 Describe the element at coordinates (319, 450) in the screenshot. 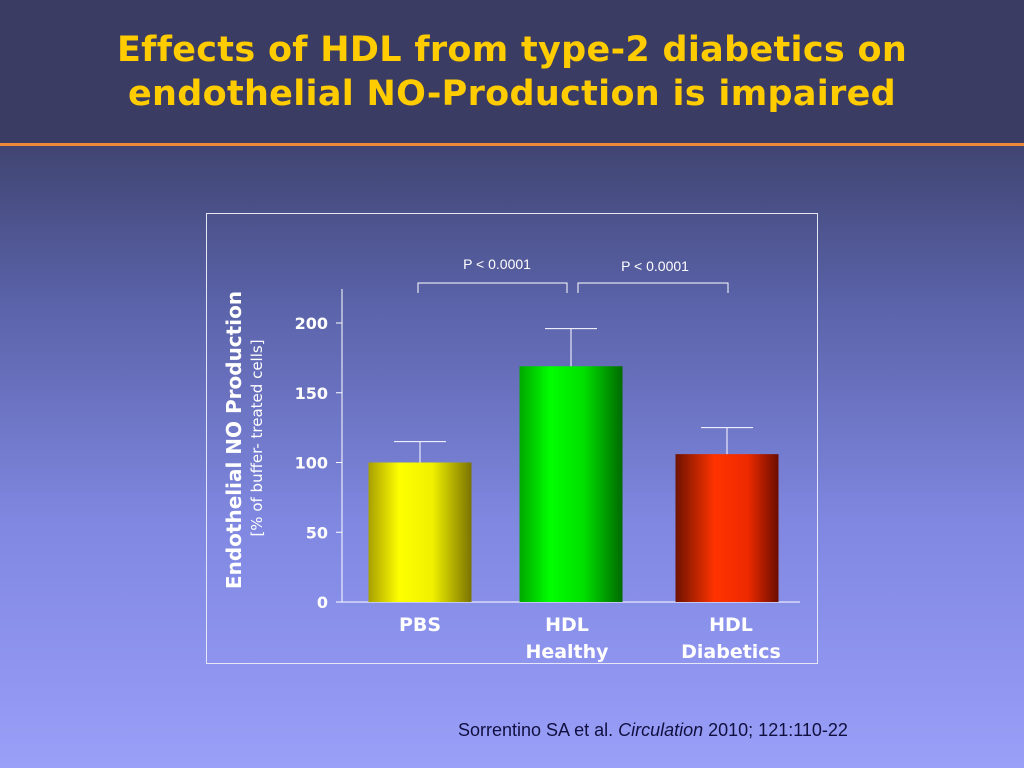

I see `y-axis: 0 50 100 150 200` at that location.